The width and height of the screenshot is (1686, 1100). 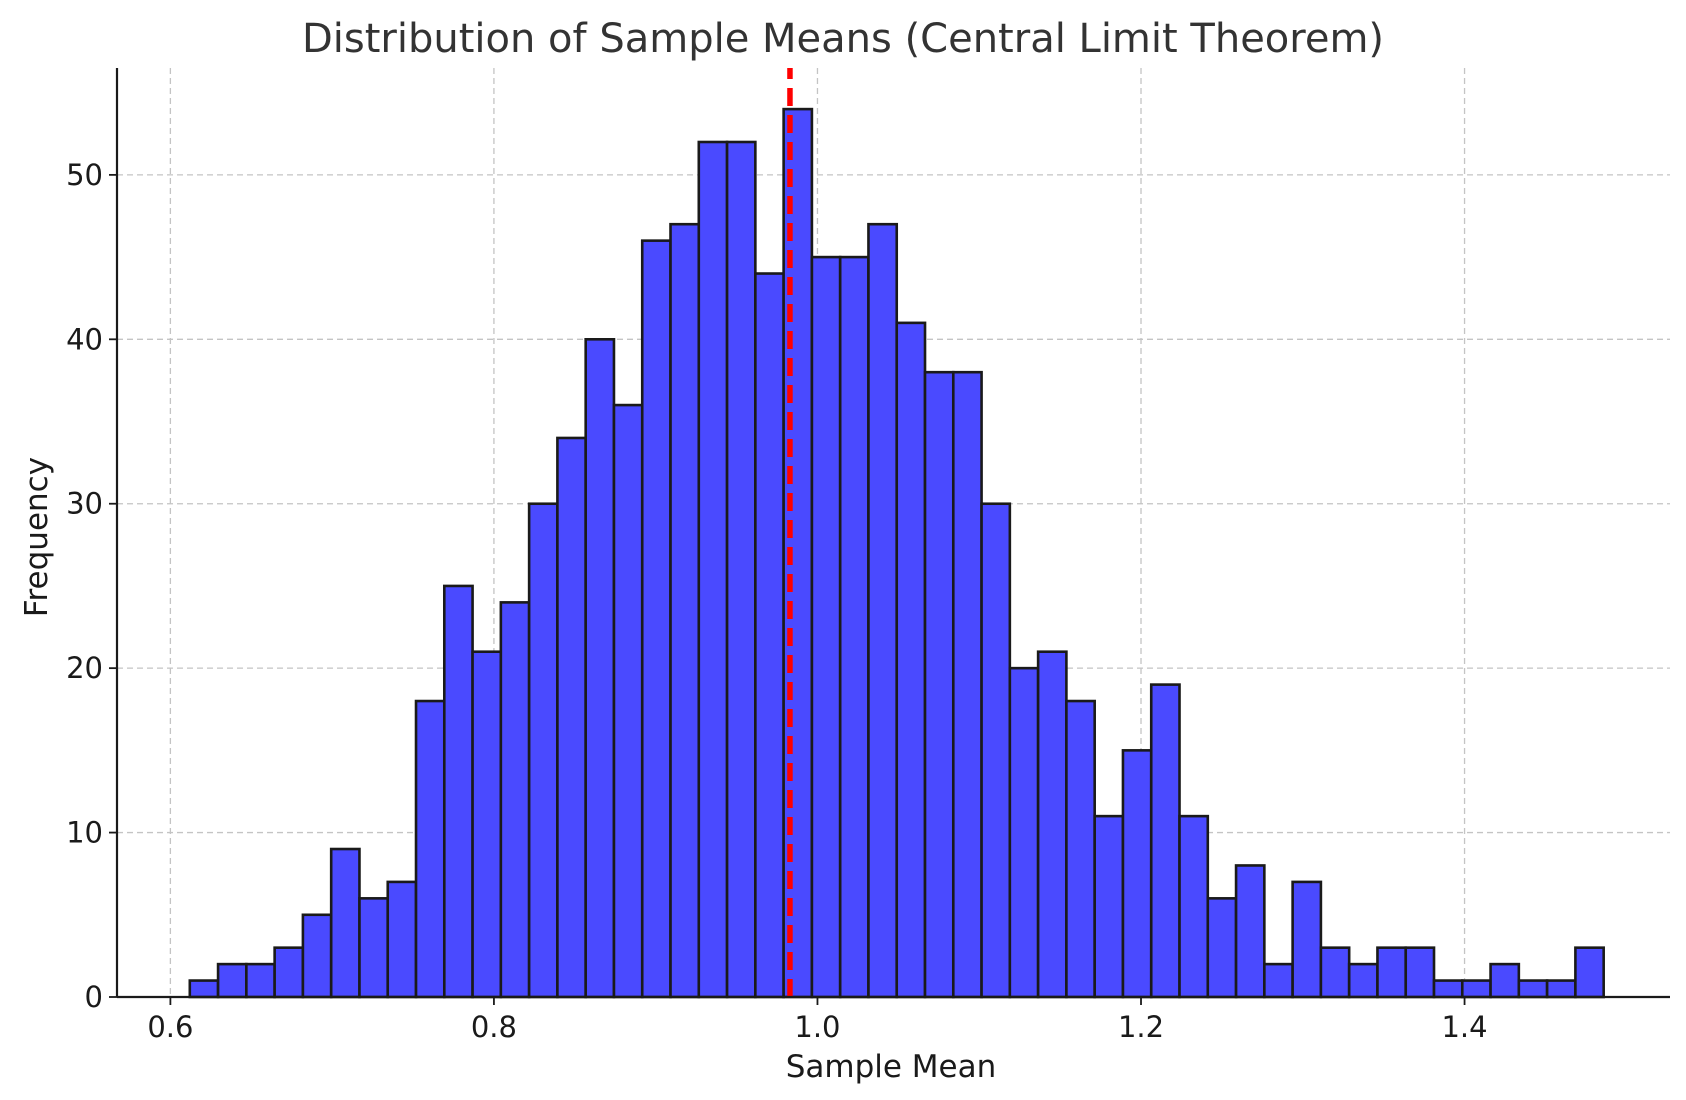 What do you see at coordinates (84, 175) in the screenshot?
I see `y-tick-label: 50` at bounding box center [84, 175].